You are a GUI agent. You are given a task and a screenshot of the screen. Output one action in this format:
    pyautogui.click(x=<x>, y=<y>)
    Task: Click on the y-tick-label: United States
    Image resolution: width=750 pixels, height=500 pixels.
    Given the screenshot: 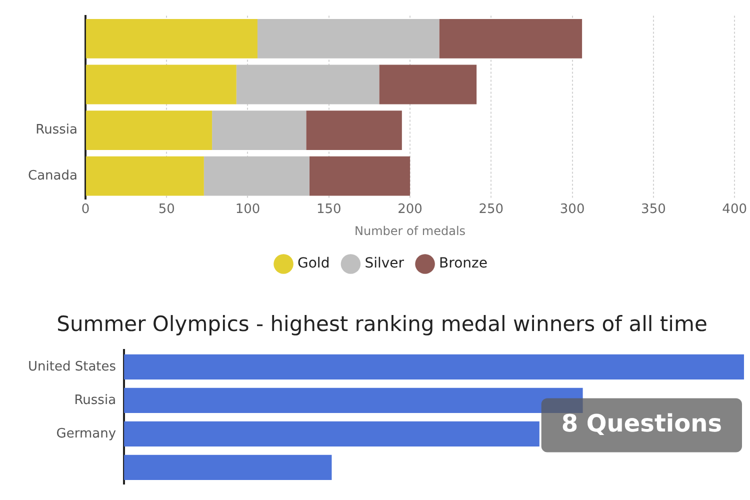 What is the action you would take?
    pyautogui.click(x=72, y=366)
    